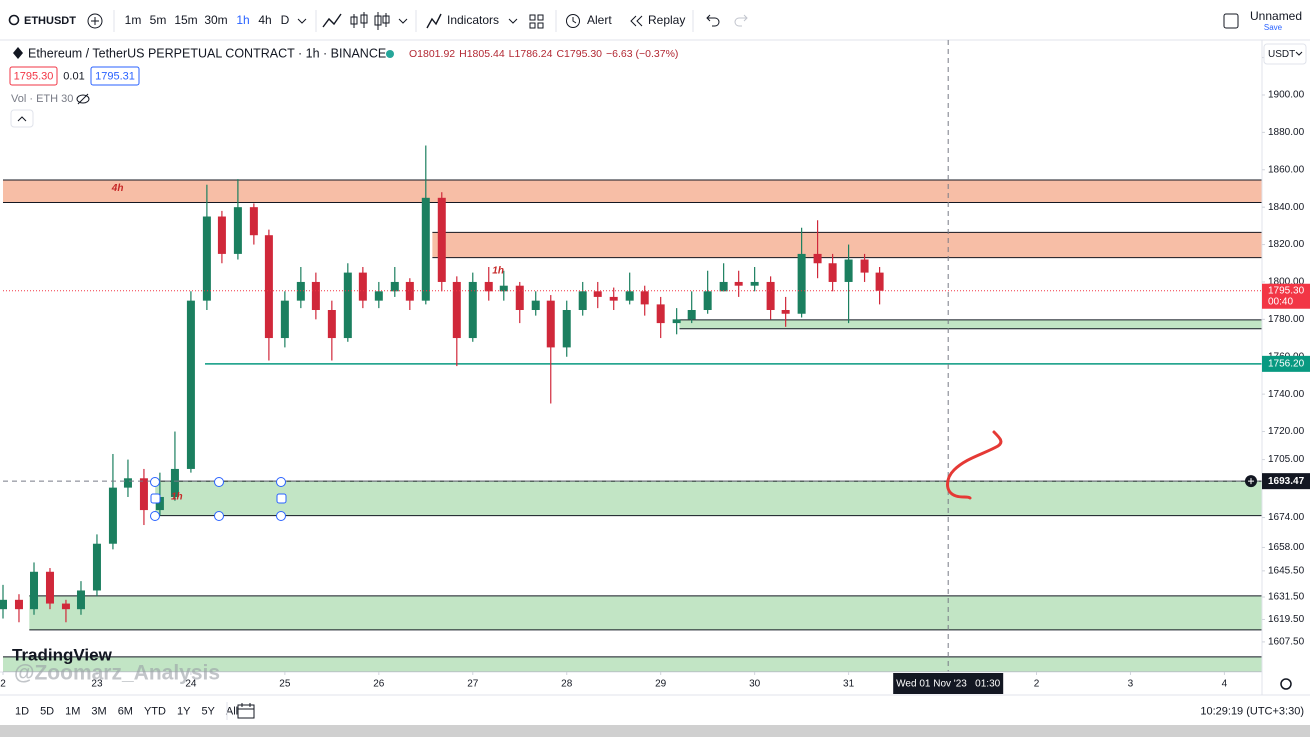 Image resolution: width=1310 pixels, height=737 pixels. What do you see at coordinates (285, 684) in the screenshot?
I see `x-tick-label: 25` at bounding box center [285, 684].